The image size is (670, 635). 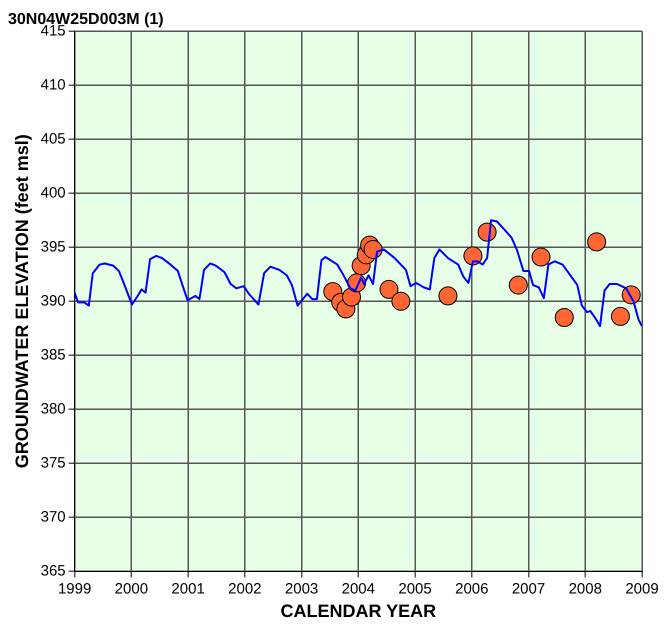 I want to click on y-tick-label: 365, so click(x=53, y=571).